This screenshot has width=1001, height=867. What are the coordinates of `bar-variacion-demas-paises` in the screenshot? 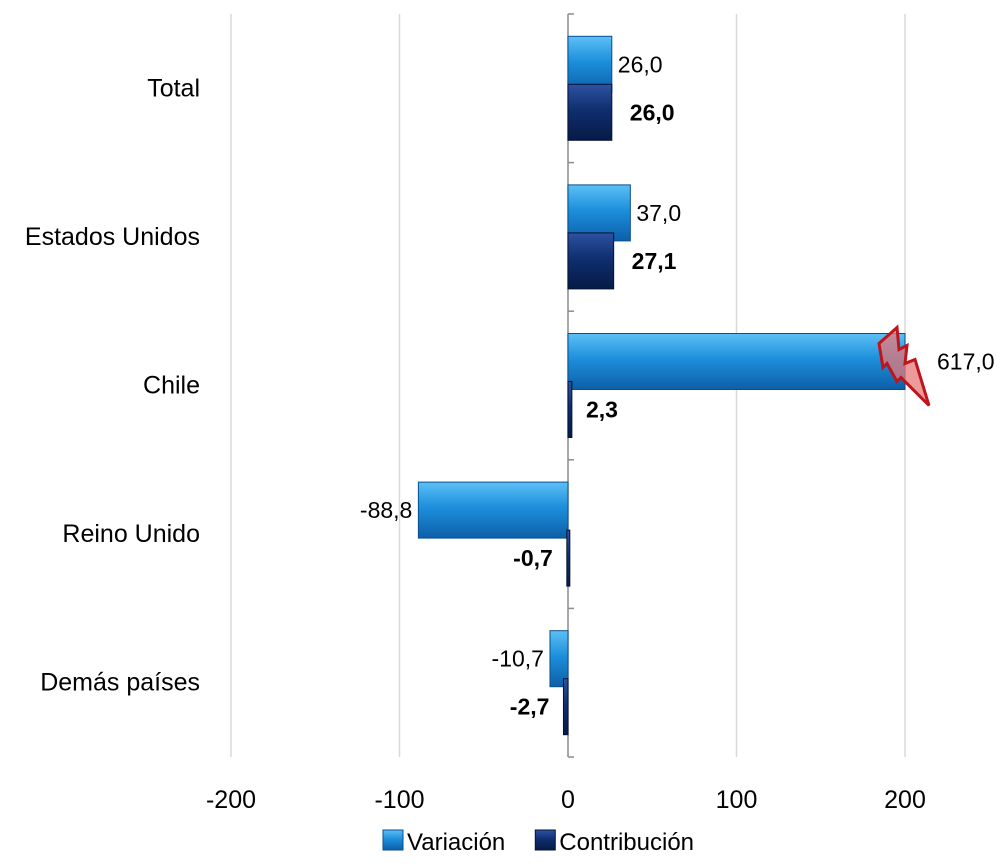 It's located at (559, 659).